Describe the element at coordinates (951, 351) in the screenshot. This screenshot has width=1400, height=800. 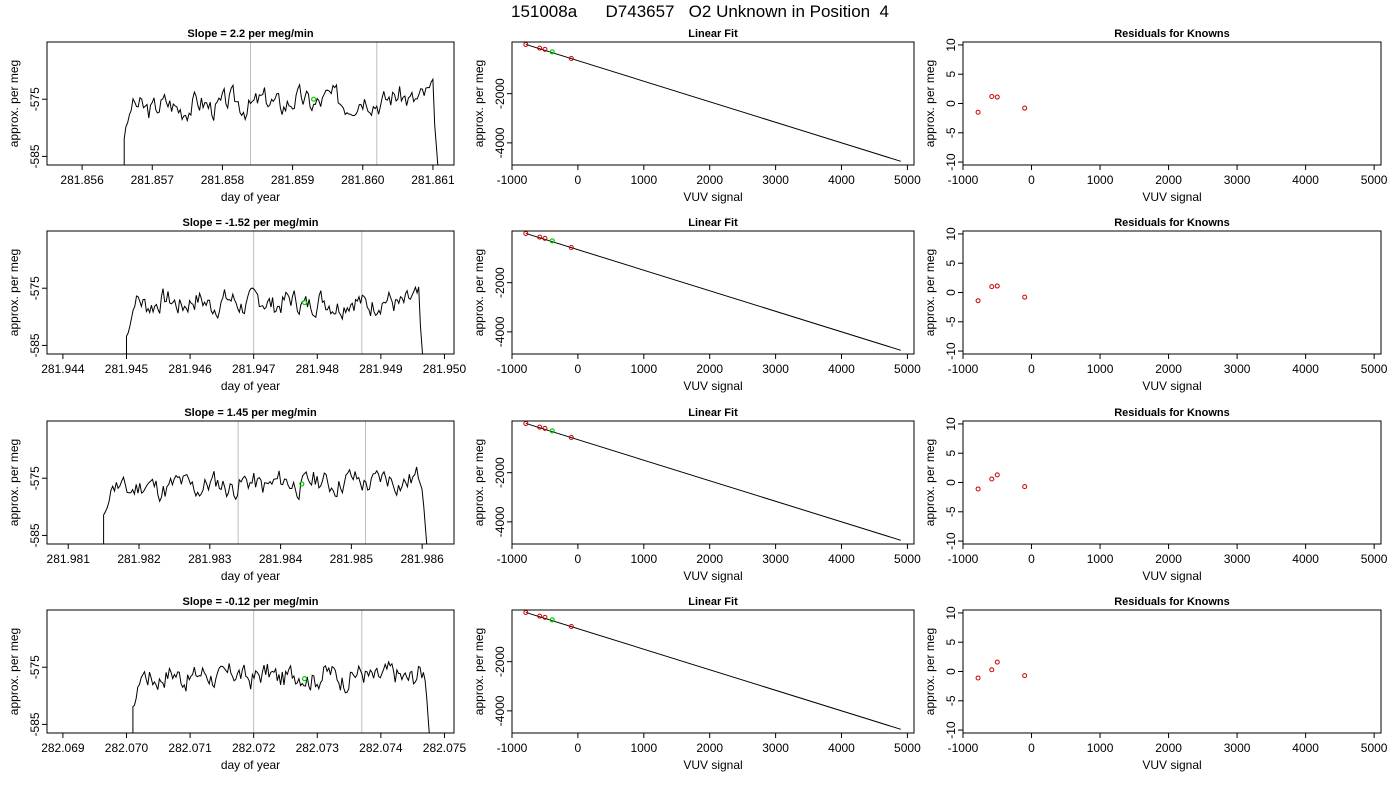
I see `panel-6-y-tick-label: -10` at that location.